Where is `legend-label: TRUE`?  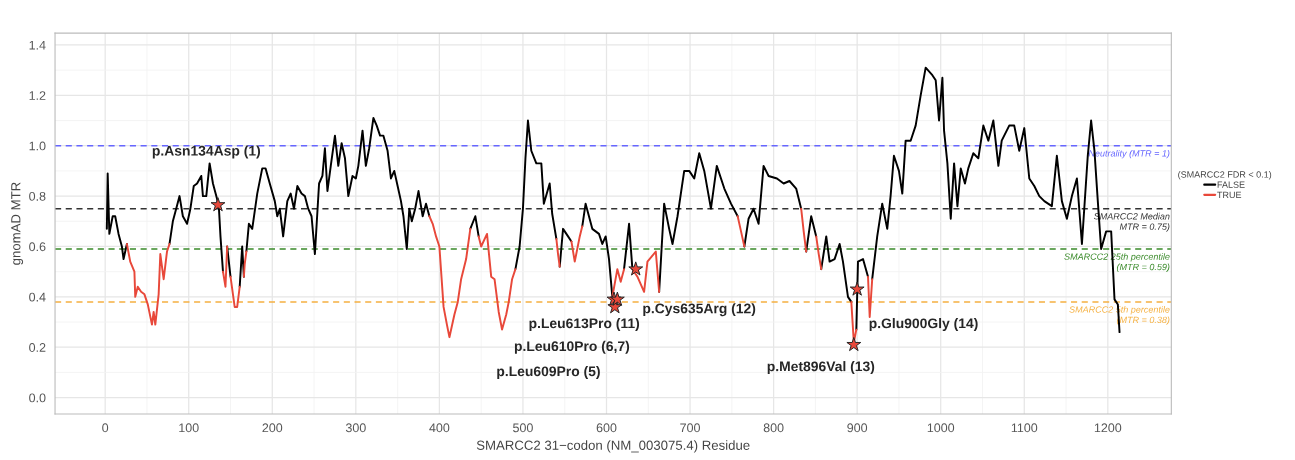 legend-label: TRUE is located at coordinates (1229, 195).